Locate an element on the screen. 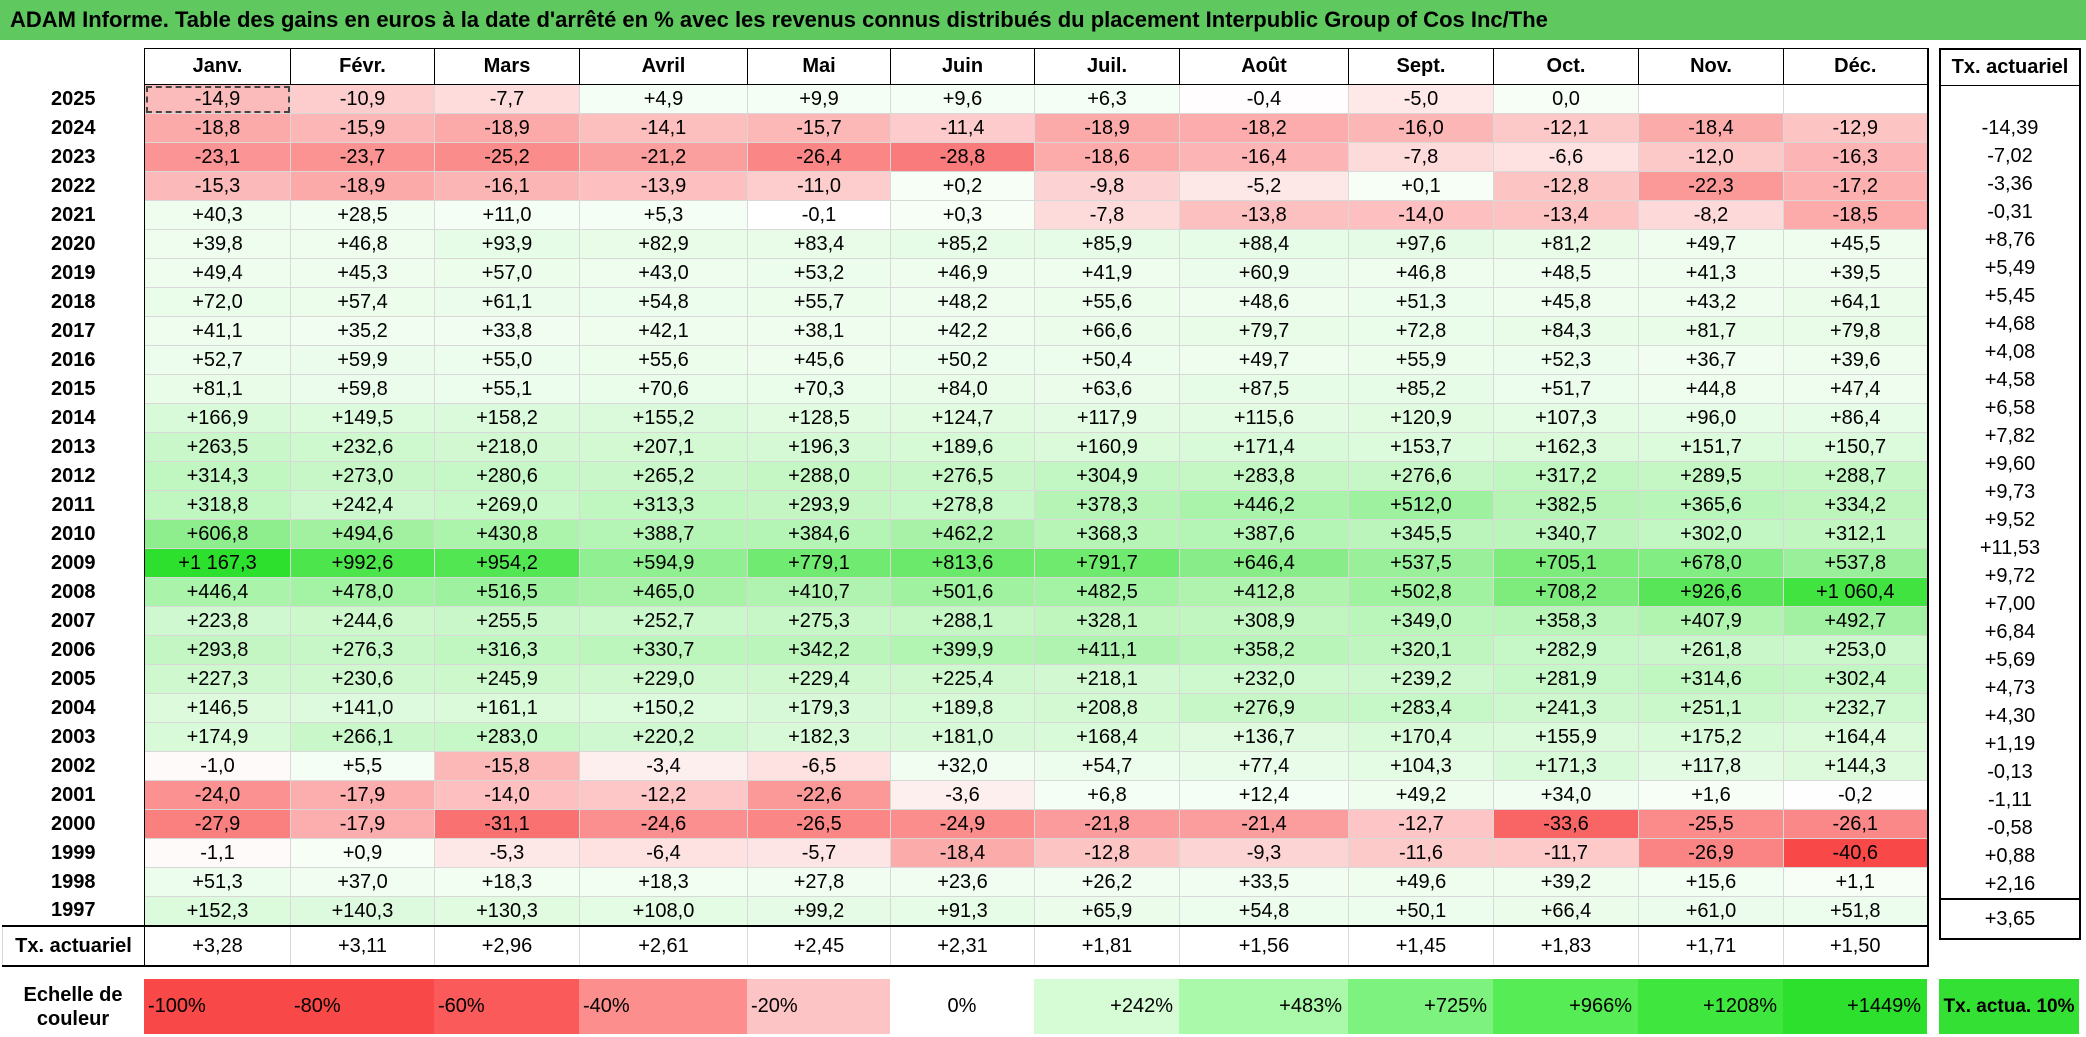  gain-cell: +512,0 is located at coordinates (1421, 505).